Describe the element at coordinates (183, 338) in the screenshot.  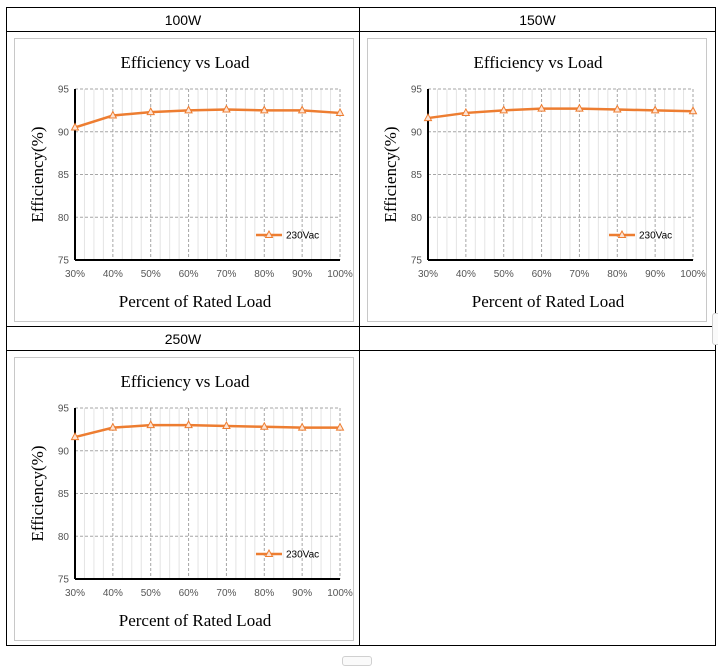
I see `panel-header-250w: 250W` at that location.